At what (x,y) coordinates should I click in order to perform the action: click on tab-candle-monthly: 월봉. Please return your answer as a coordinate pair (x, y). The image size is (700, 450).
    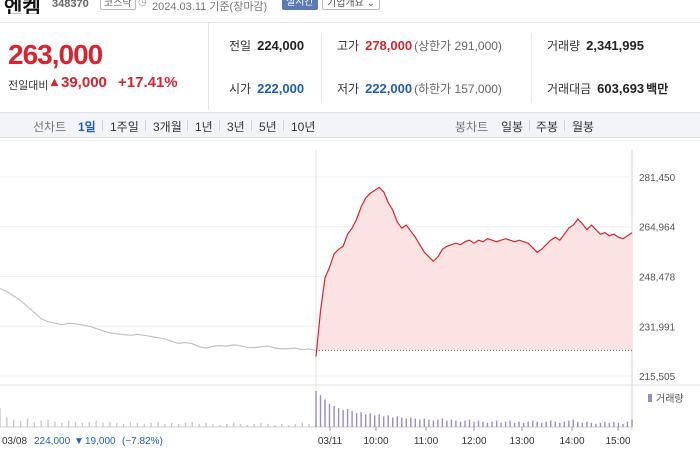
    Looking at the image, I should click on (583, 127).